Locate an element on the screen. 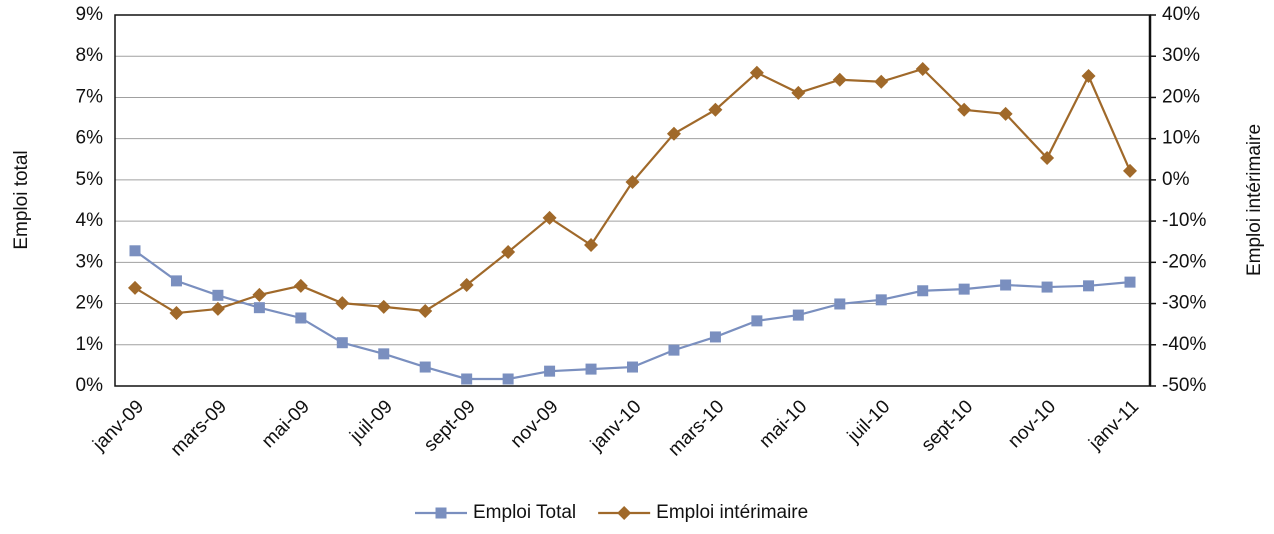 The height and width of the screenshot is (534, 1274). y2-tick-label: 30% is located at coordinates (1181, 55).